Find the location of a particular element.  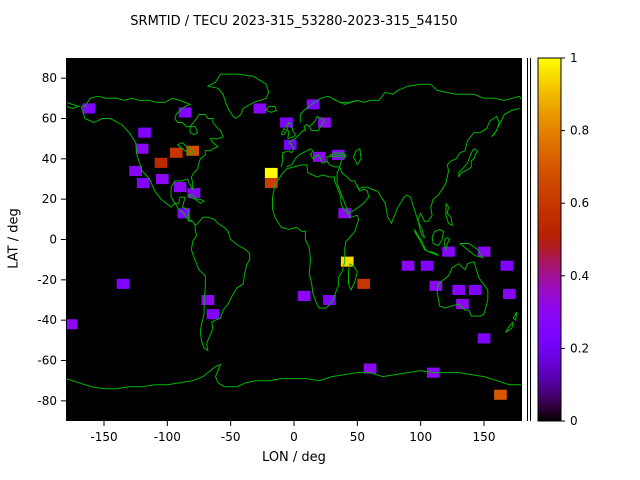

y-tick-label: 20 is located at coordinates (49, 199).